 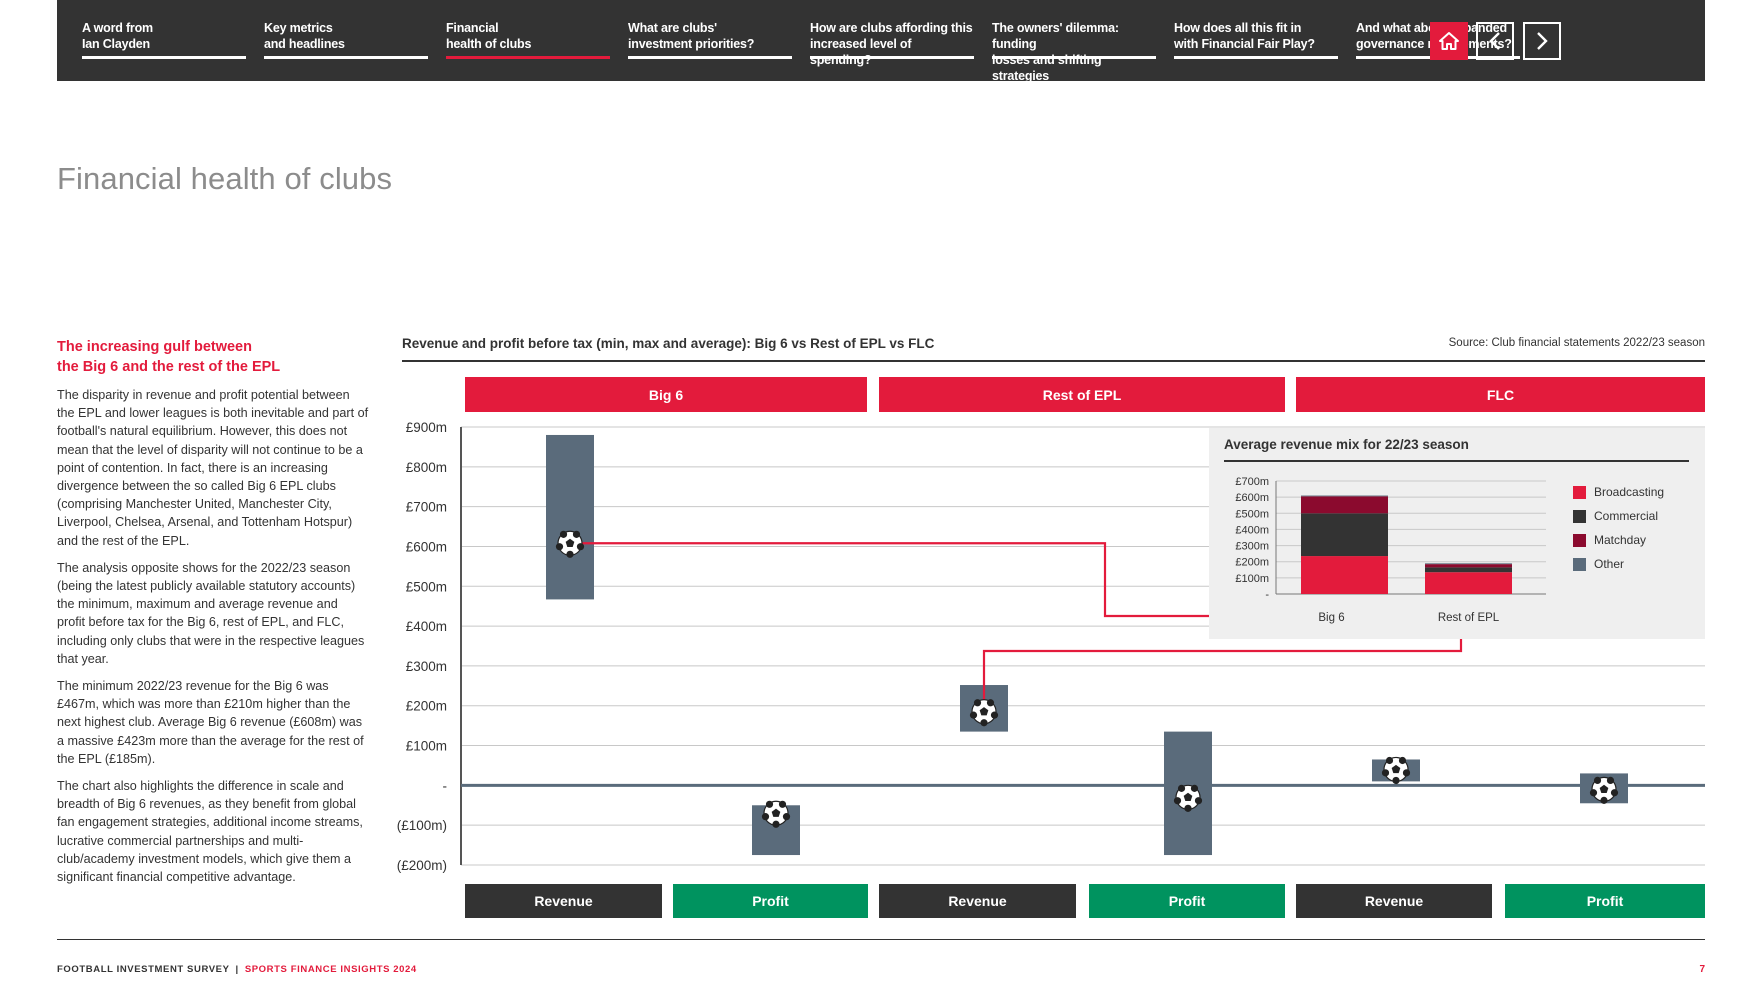 I want to click on nav-item-line: How does all this fit in, so click(x=1238, y=28).